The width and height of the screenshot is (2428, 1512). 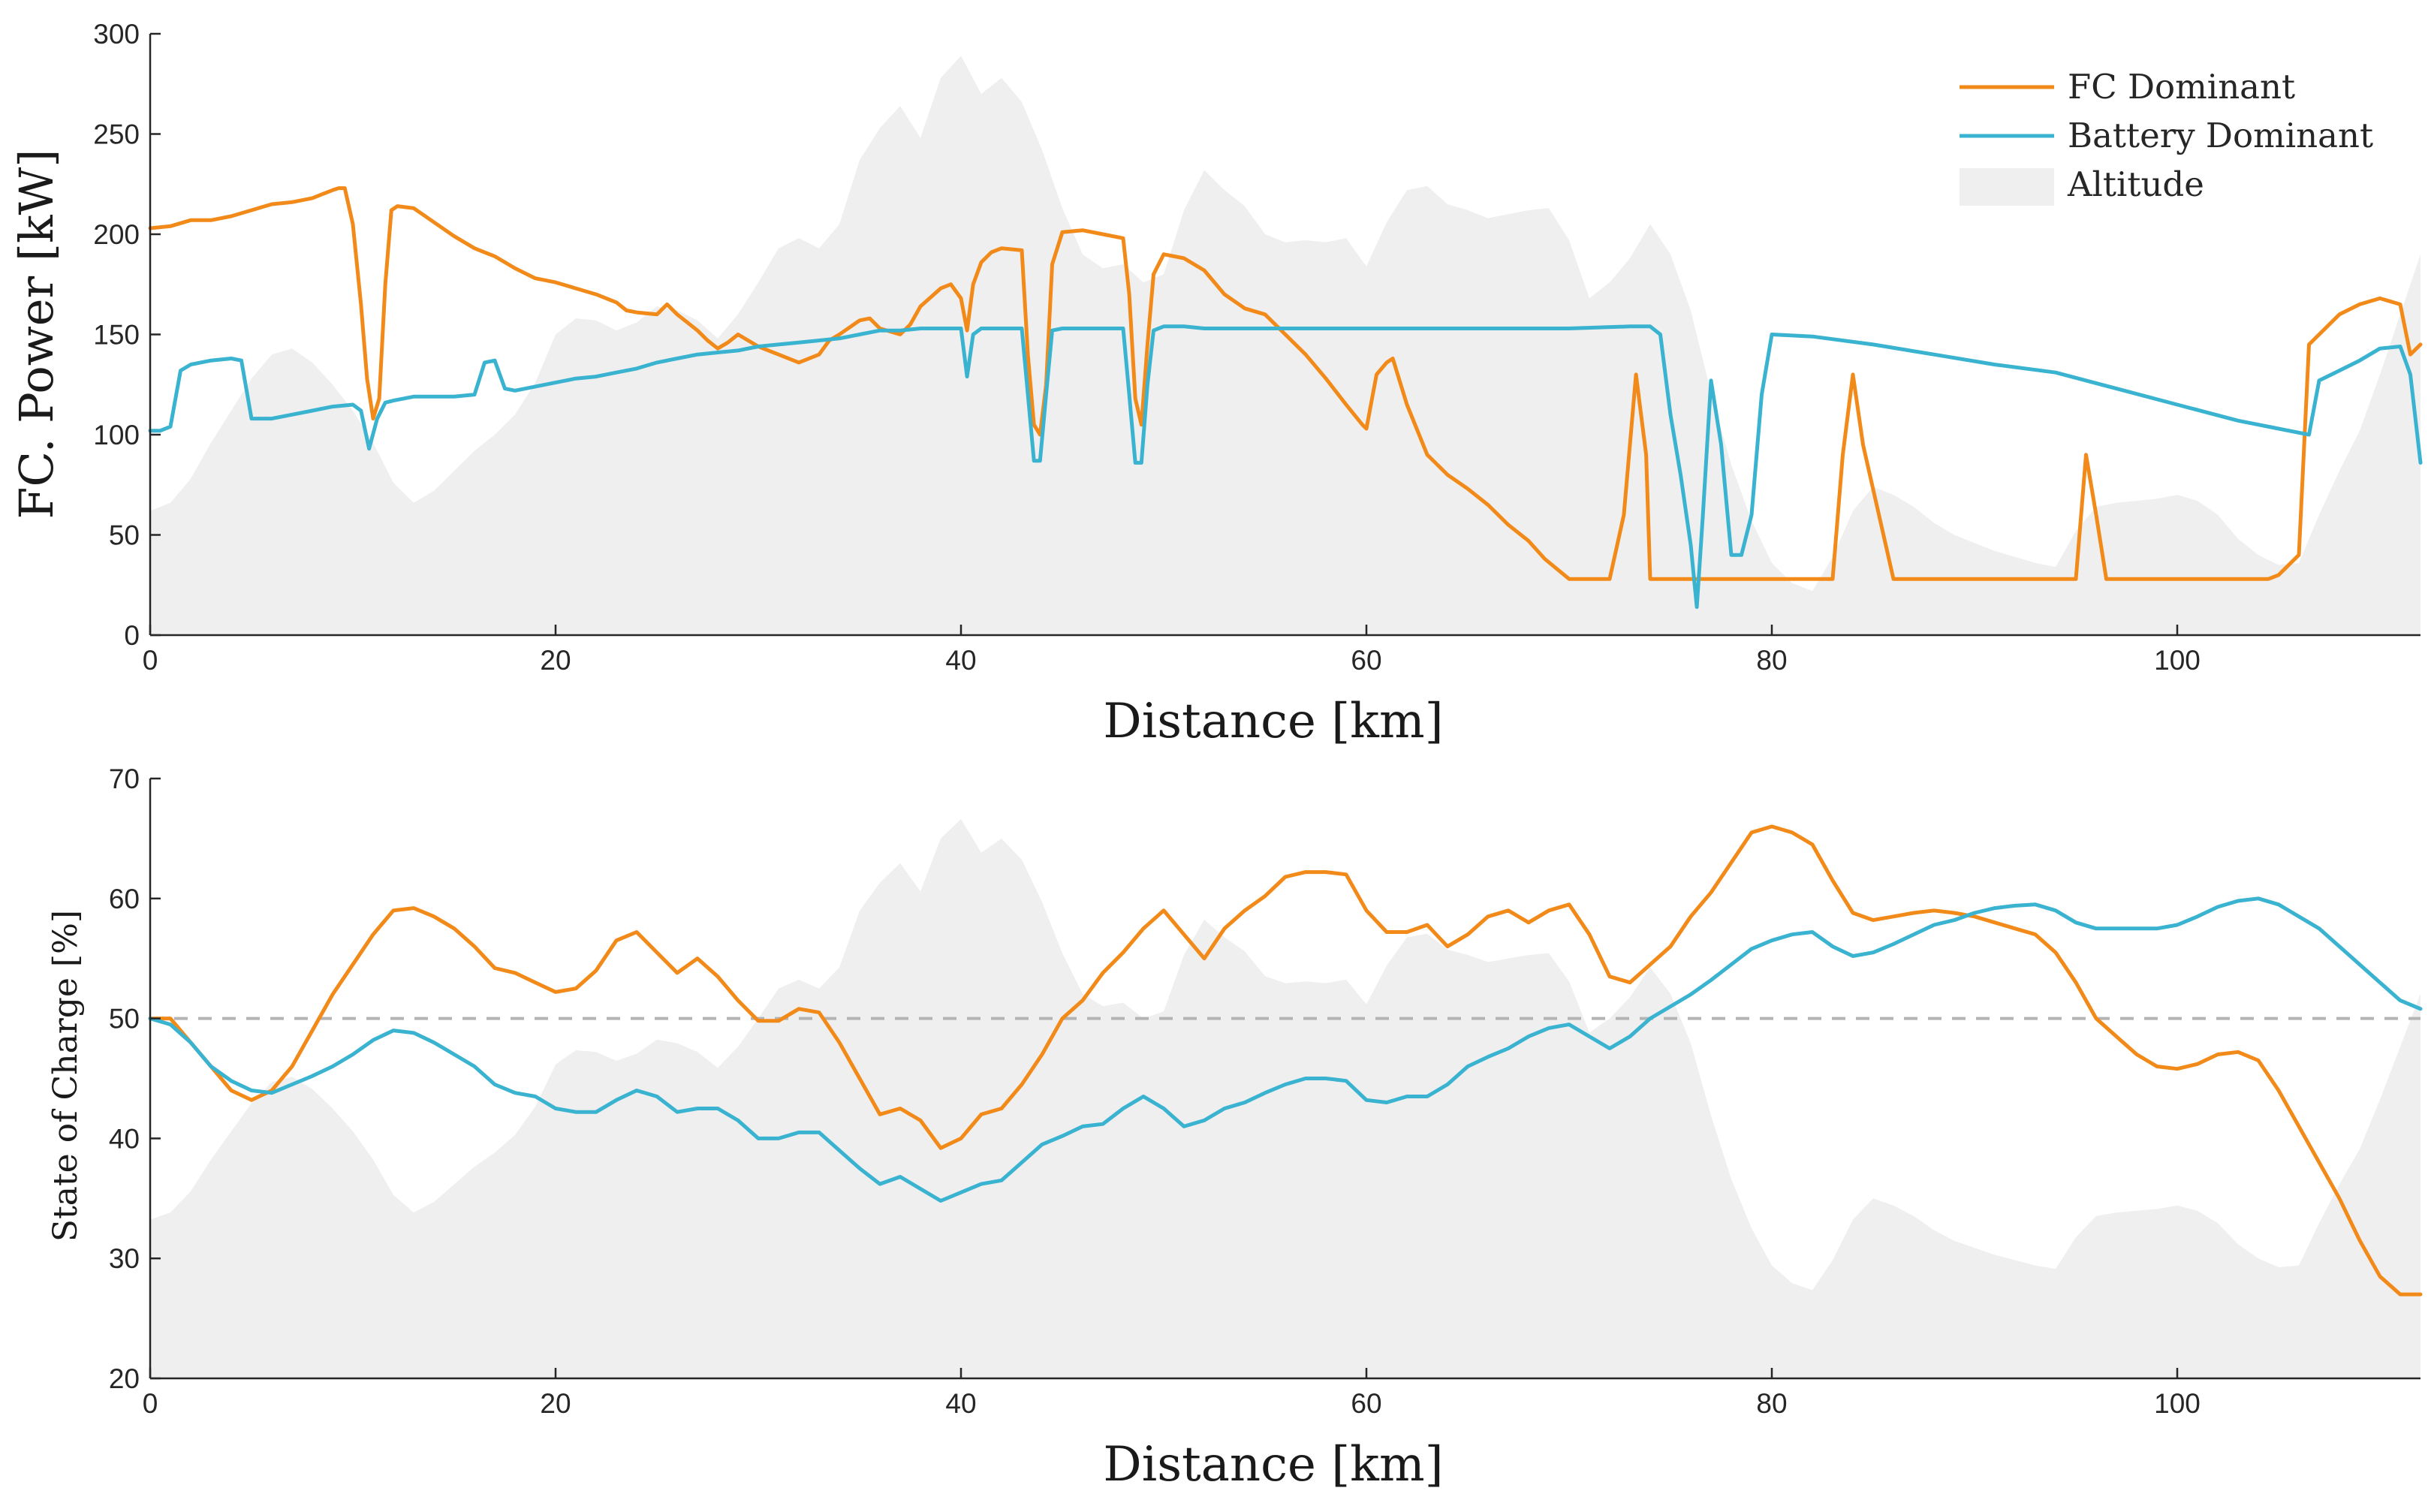 I want to click on y-tick-label: 300, so click(x=116, y=34).